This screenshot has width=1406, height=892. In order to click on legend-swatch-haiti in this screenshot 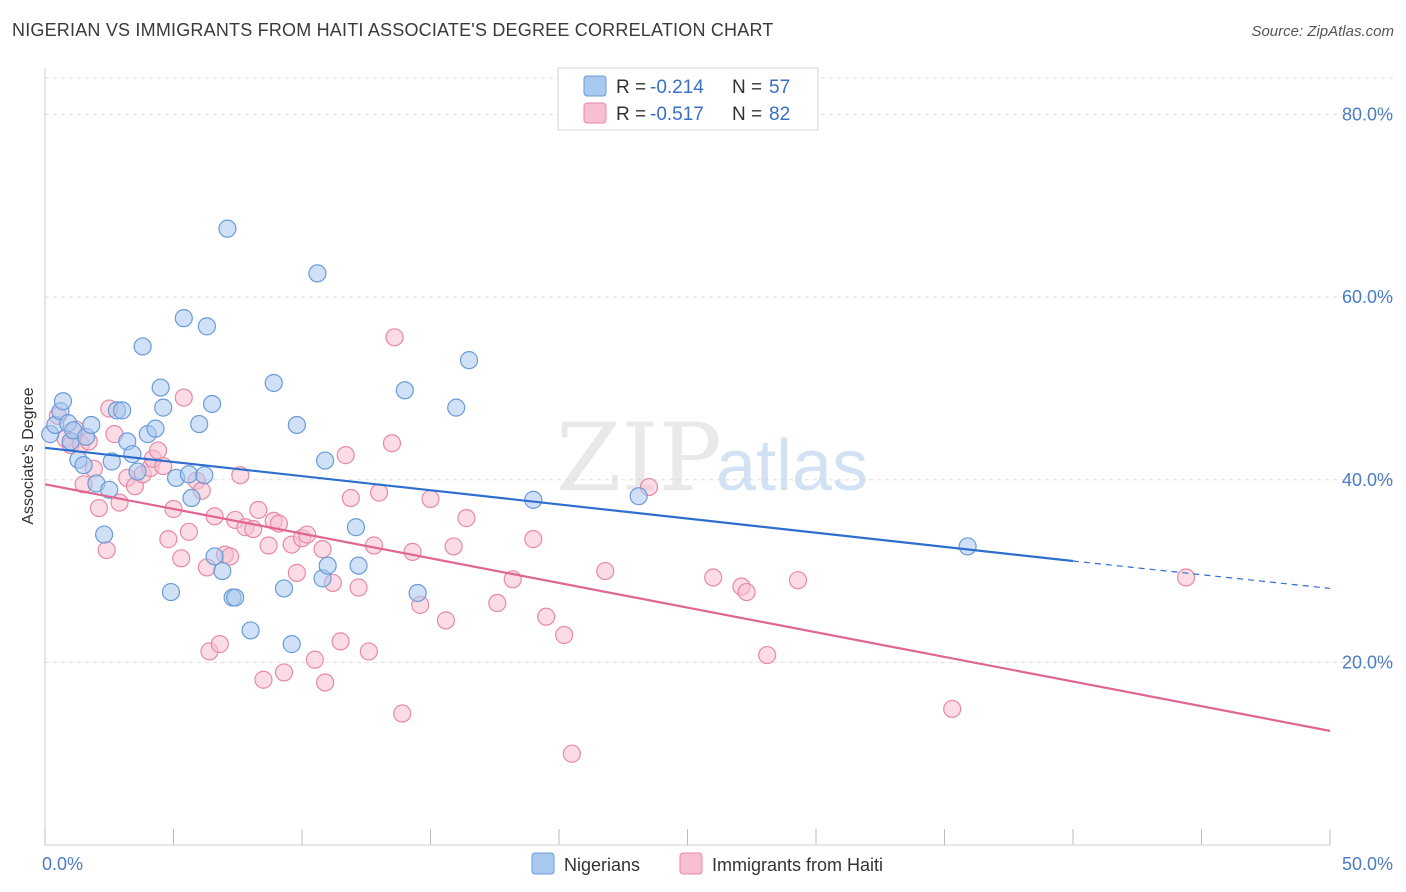, I will do `click(595, 113)`.